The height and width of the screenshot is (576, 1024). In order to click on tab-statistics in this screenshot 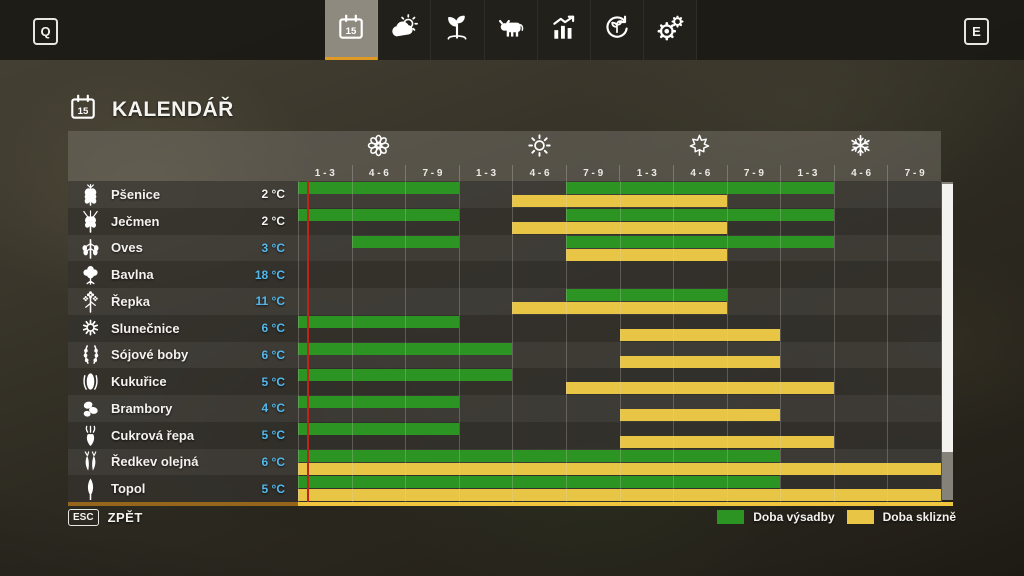, I will do `click(564, 30)`.